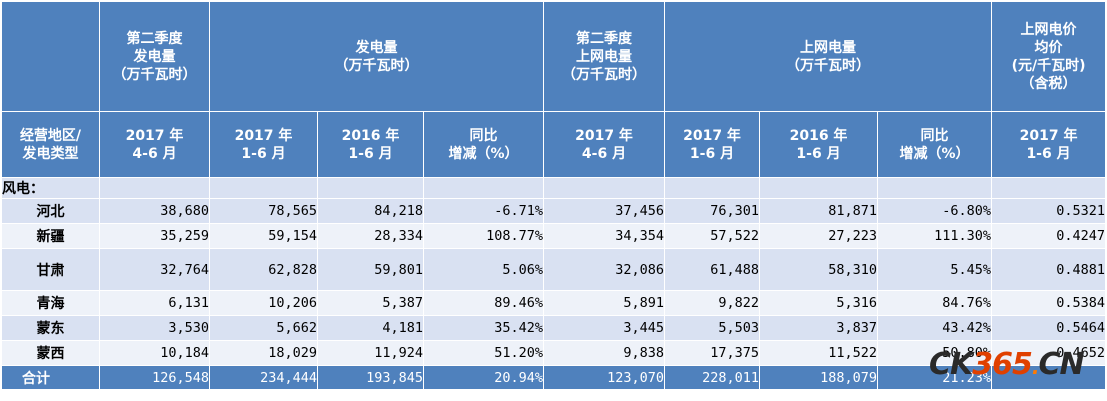  What do you see at coordinates (1049, 303) in the screenshot?
I see `value-cell: 0.5384` at bounding box center [1049, 303].